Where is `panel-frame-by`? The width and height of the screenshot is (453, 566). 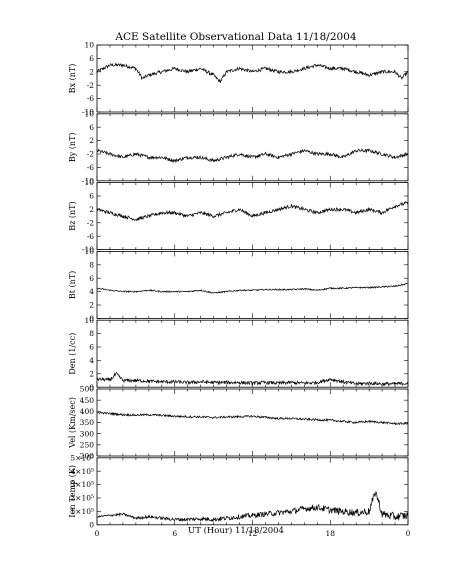
panel-frame-by is located at coordinates (252, 147).